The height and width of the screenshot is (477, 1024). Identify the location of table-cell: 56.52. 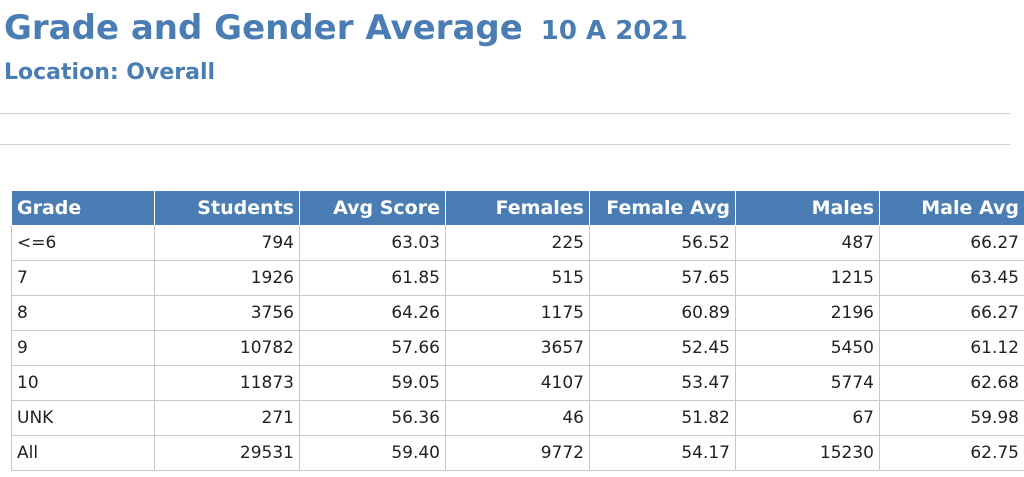
(662, 243).